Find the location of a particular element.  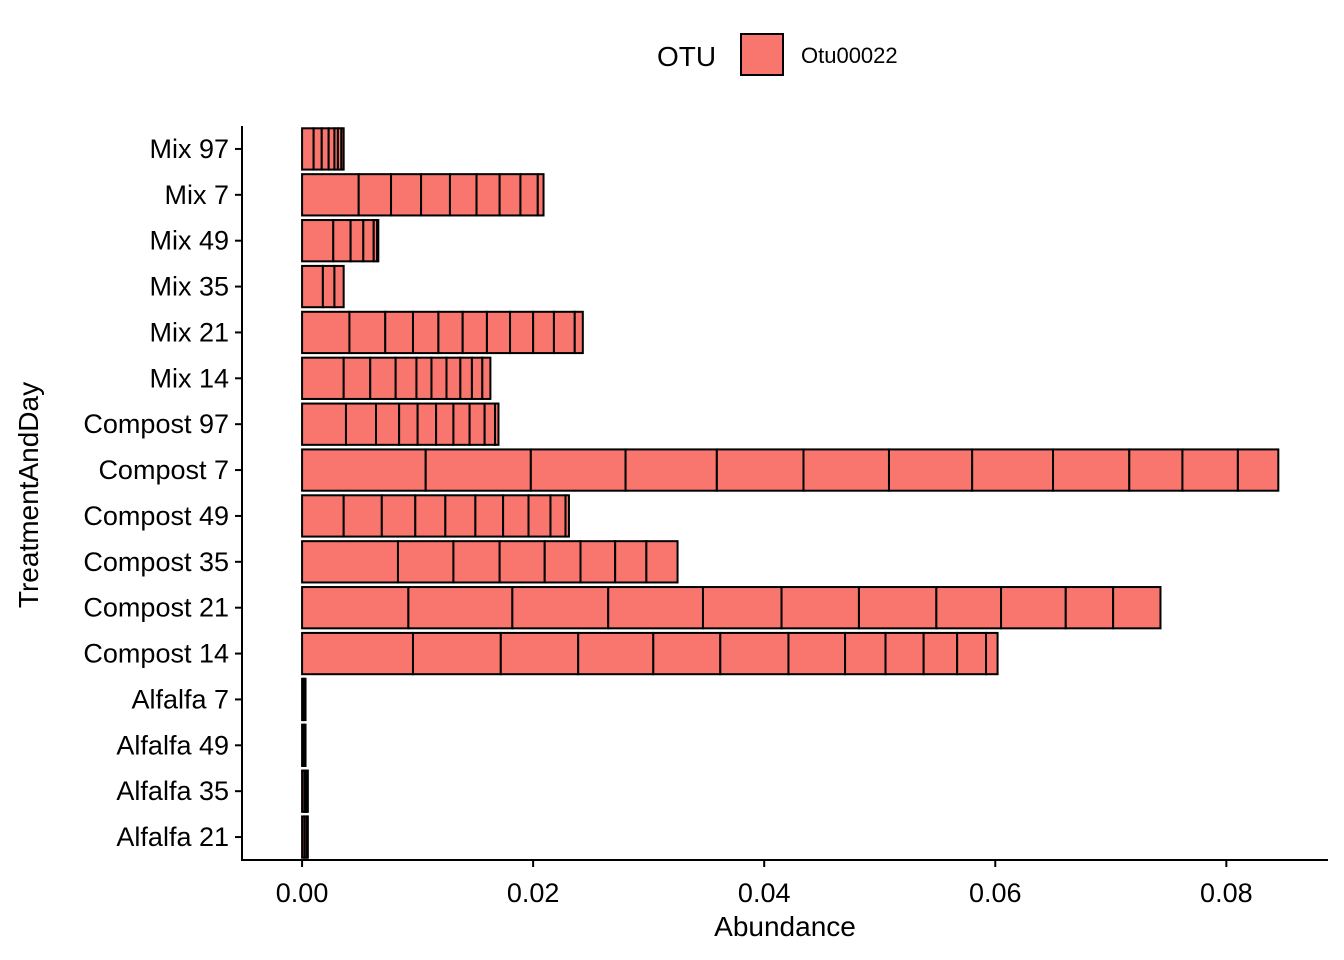

y-tick-label-alfalfa-7: Alfalfa 7 is located at coordinates (180, 699).